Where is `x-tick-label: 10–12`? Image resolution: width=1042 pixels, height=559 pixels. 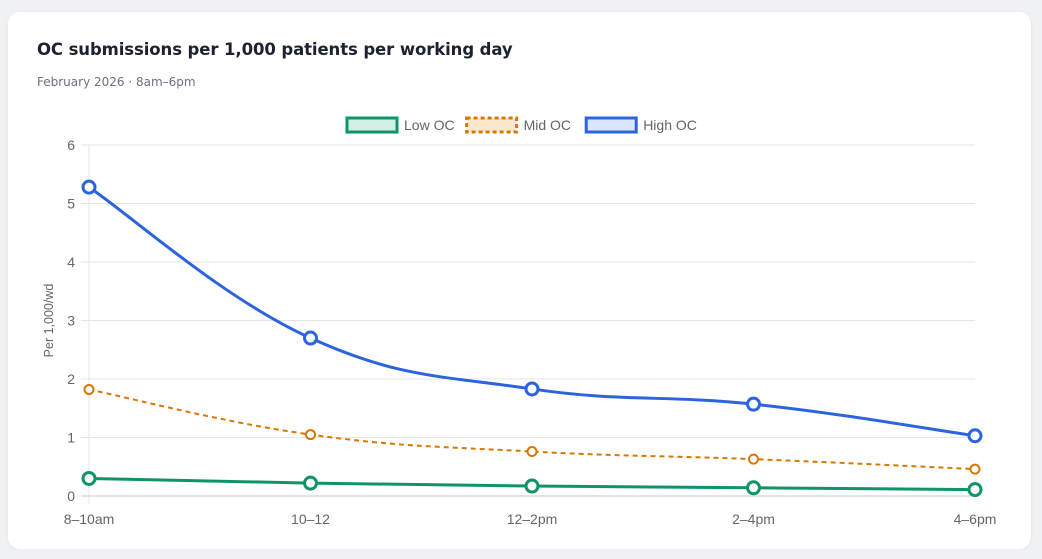
x-tick-label: 10–12 is located at coordinates (310, 519).